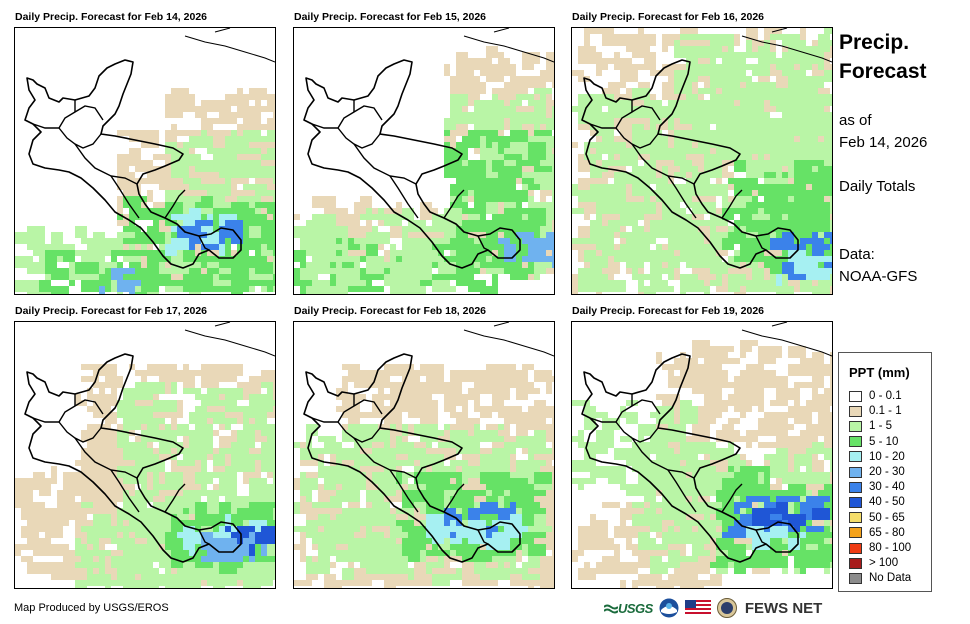  What do you see at coordinates (697, 608) in the screenshot?
I see `us-flag-icon` at bounding box center [697, 608].